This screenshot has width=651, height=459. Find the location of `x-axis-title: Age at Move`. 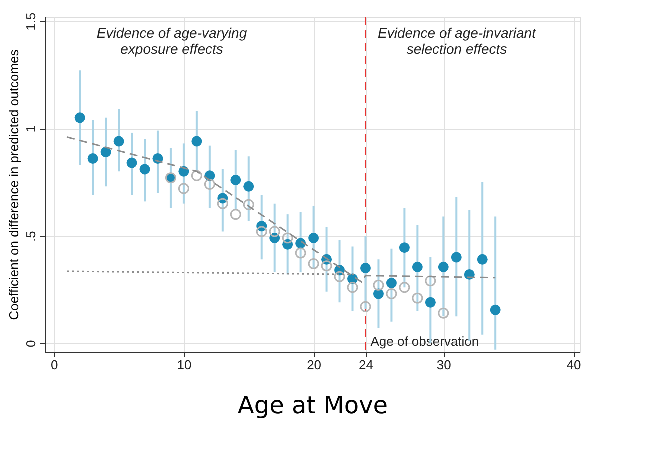

x-axis-title: Age at Move is located at coordinates (313, 406).